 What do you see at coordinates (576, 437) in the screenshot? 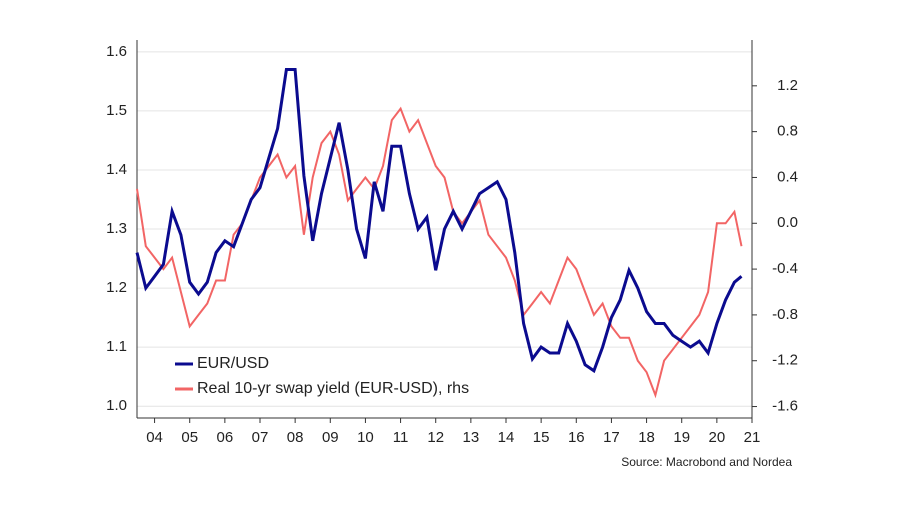
I see `x-tick-label: 16` at bounding box center [576, 437].